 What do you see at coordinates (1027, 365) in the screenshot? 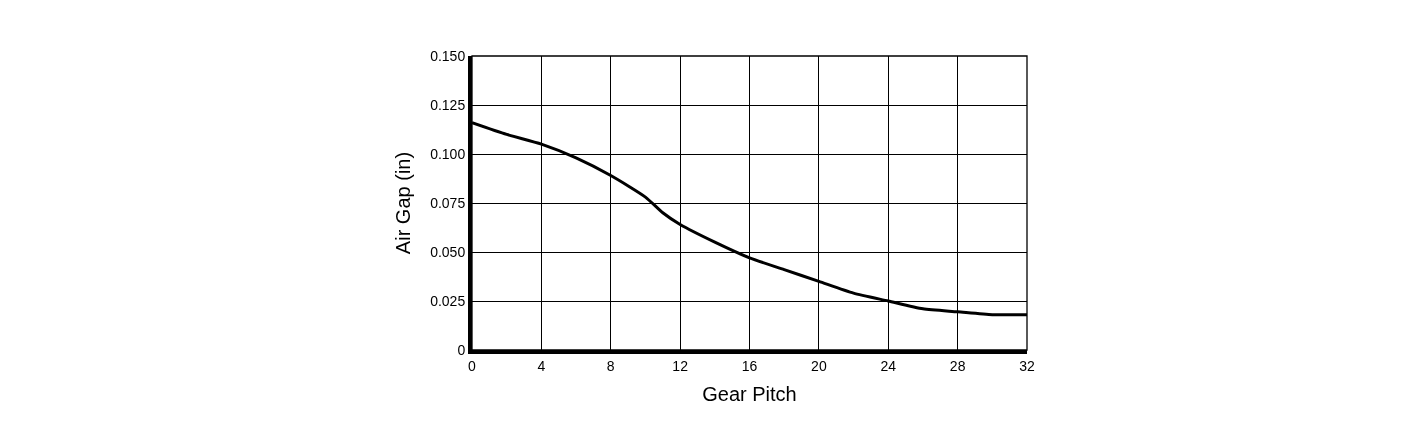
I see `x-tick-label: 32` at bounding box center [1027, 365].